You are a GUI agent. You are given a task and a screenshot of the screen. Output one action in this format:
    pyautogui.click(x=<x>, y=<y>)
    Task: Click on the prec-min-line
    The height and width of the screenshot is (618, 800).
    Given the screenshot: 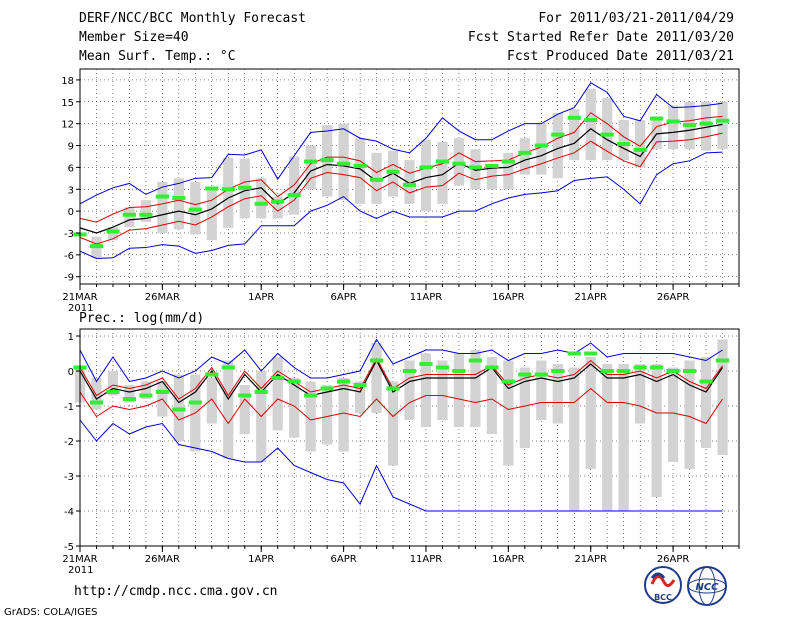 What is the action you would take?
    pyautogui.click(x=401, y=465)
    